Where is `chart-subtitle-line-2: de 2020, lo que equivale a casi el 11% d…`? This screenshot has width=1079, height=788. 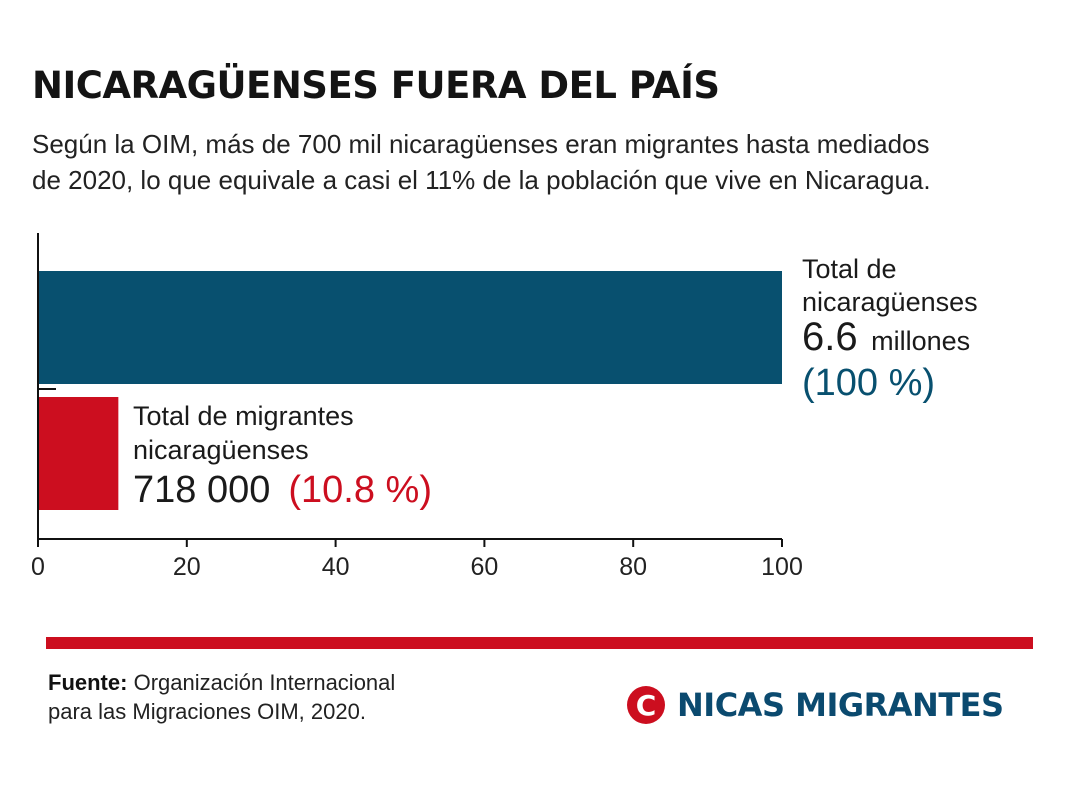 chart-subtitle-line-2: de 2020, lo que equivale a casi el 11% d… is located at coordinates (481, 180).